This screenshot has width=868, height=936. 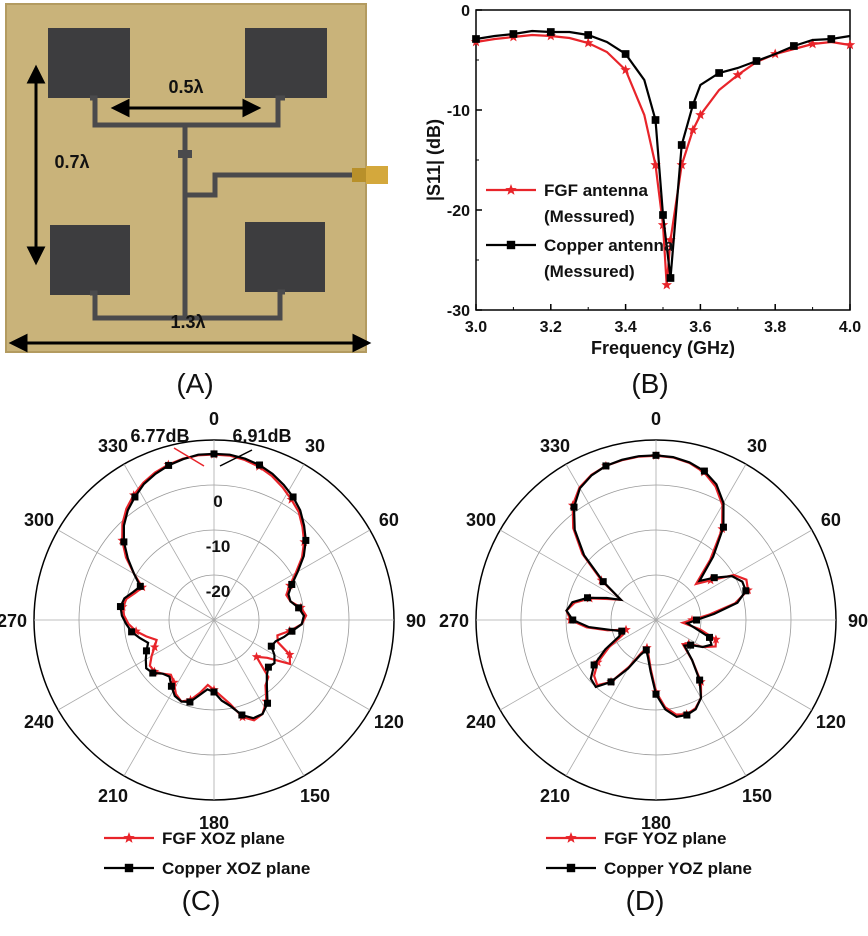 What do you see at coordinates (223, 838) in the screenshot?
I see `legend-label: FGF XOZ plane` at bounding box center [223, 838].